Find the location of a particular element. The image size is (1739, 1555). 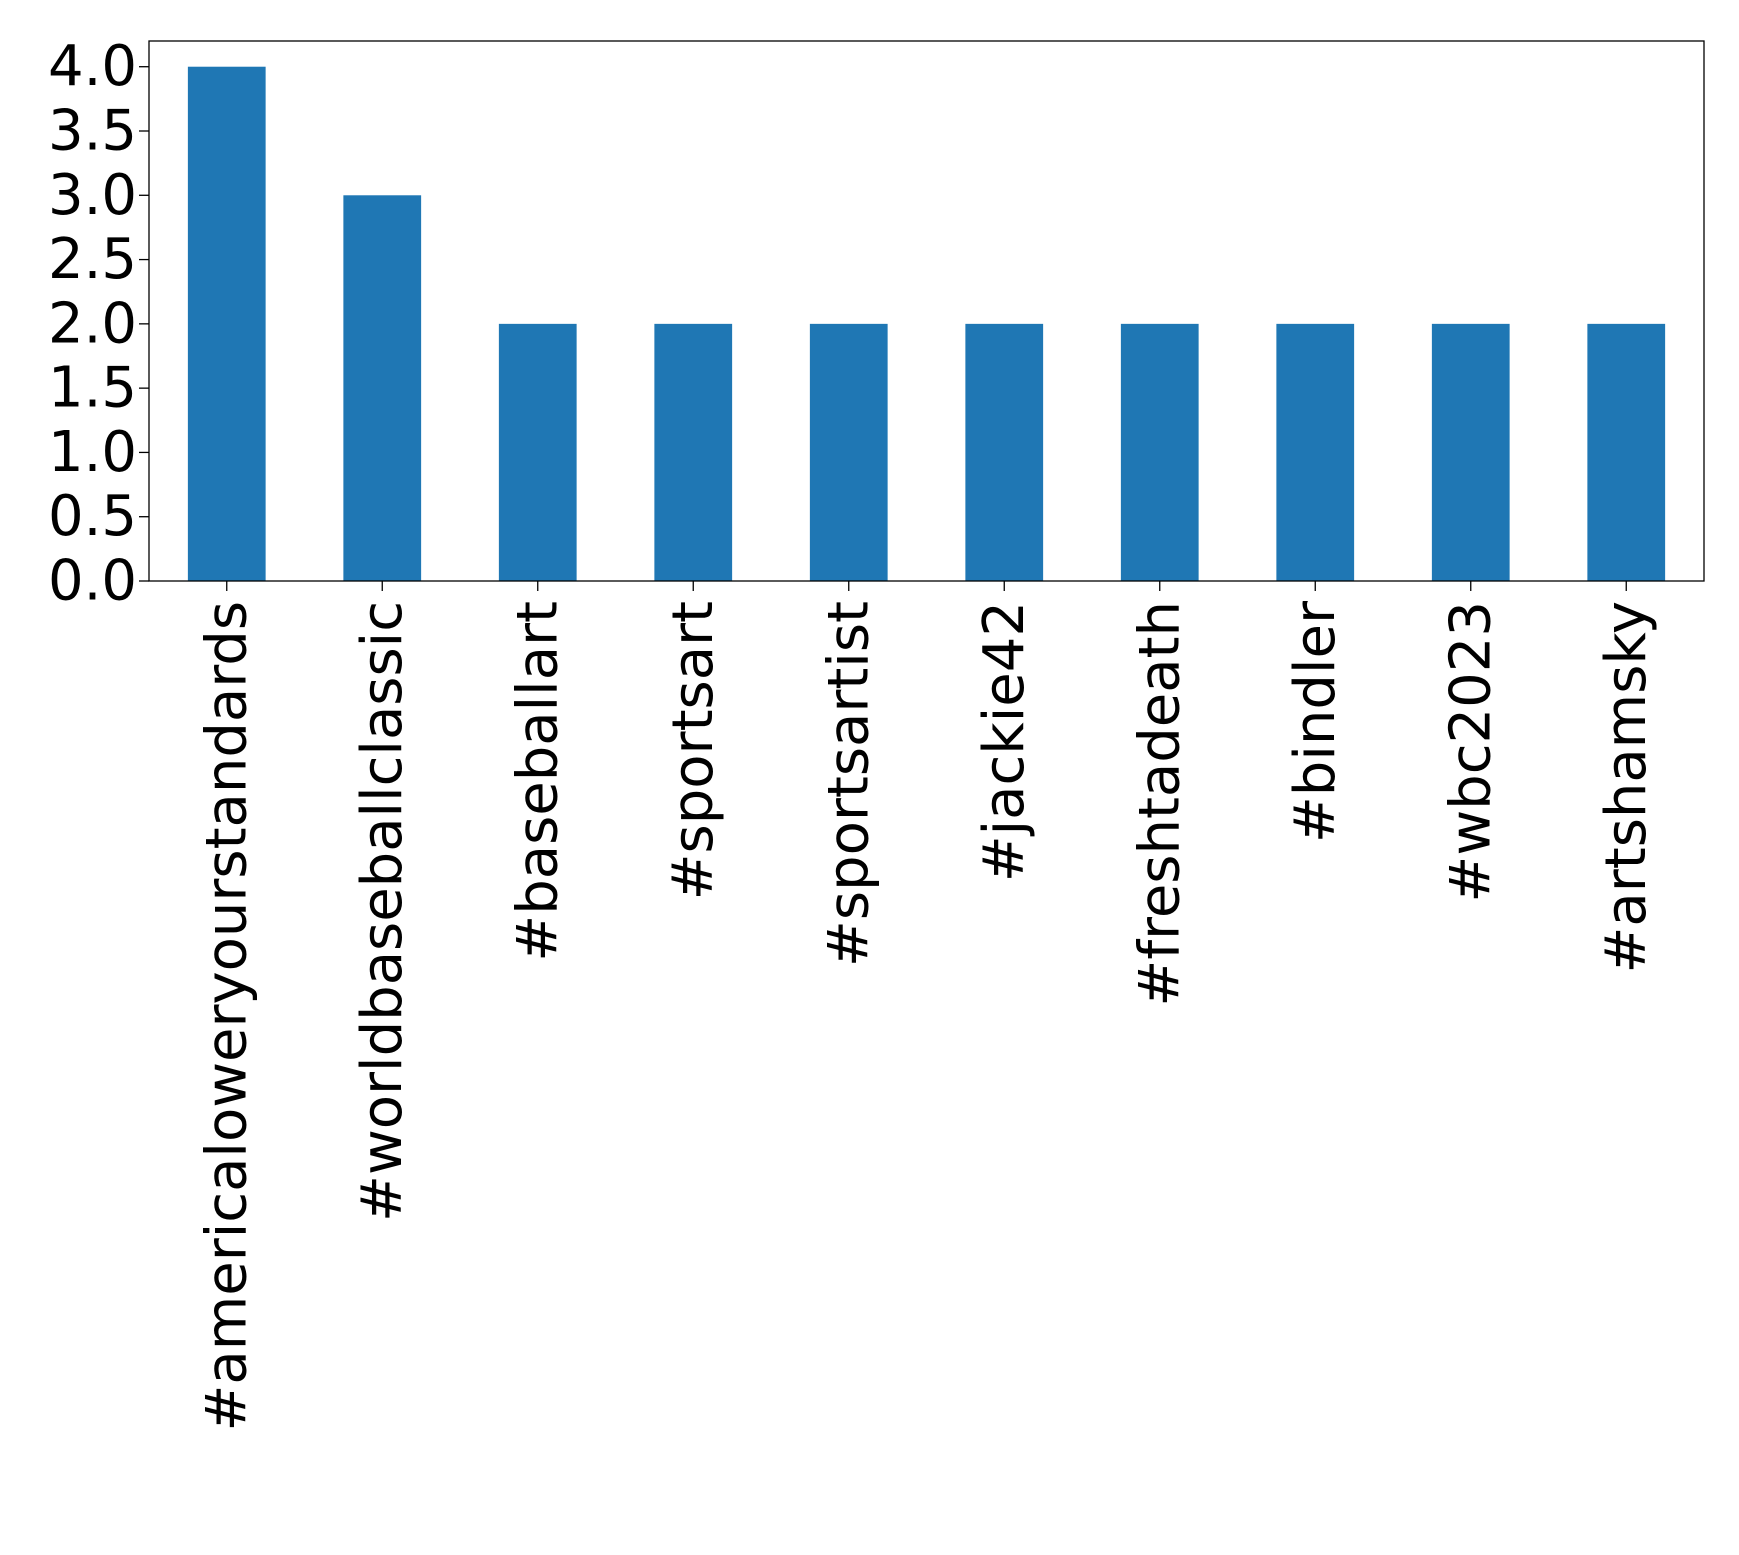

x-tick-label-7: #bindler is located at coordinates (1315, 721).